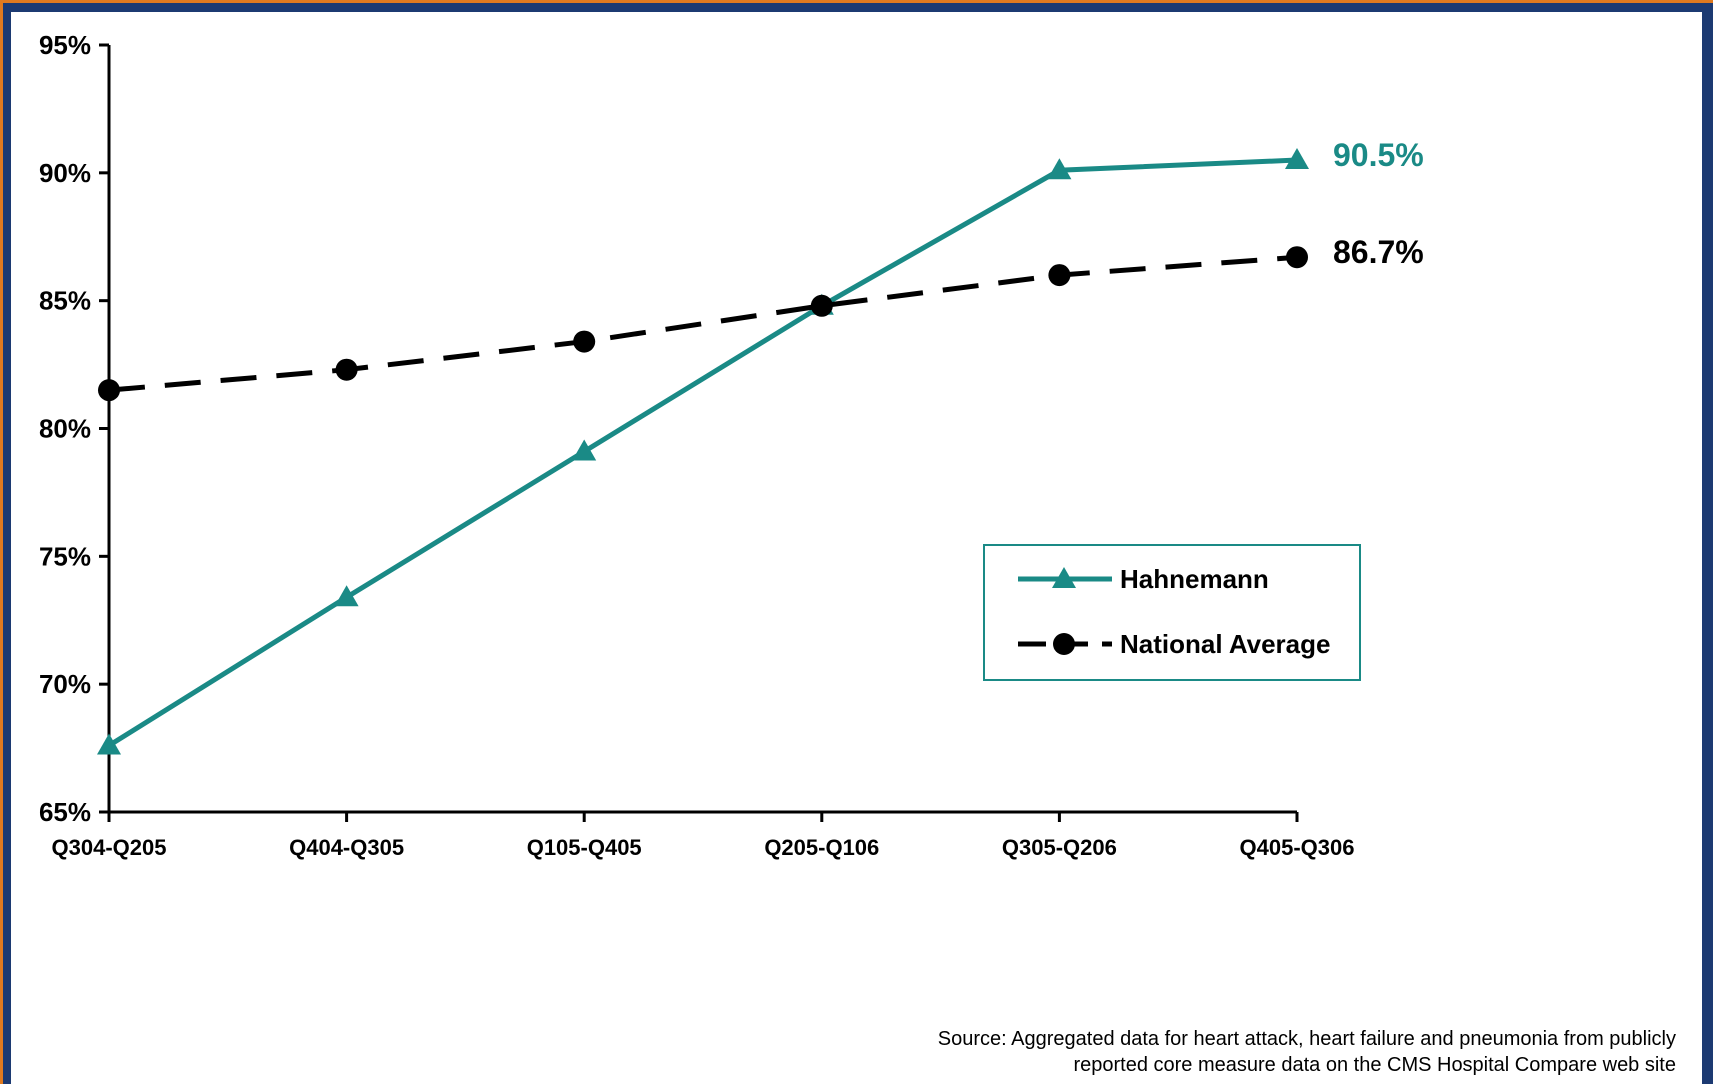 This screenshot has height=1084, width=1713. I want to click on legend-marker-triangle, so click(1064, 577).